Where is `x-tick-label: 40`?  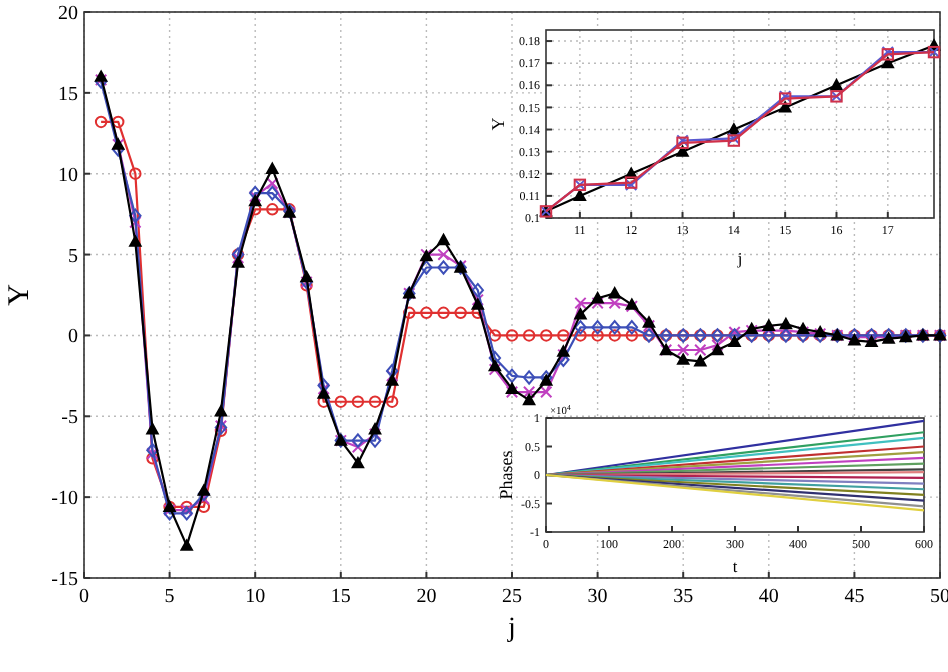 x-tick-label: 40 is located at coordinates (768, 597).